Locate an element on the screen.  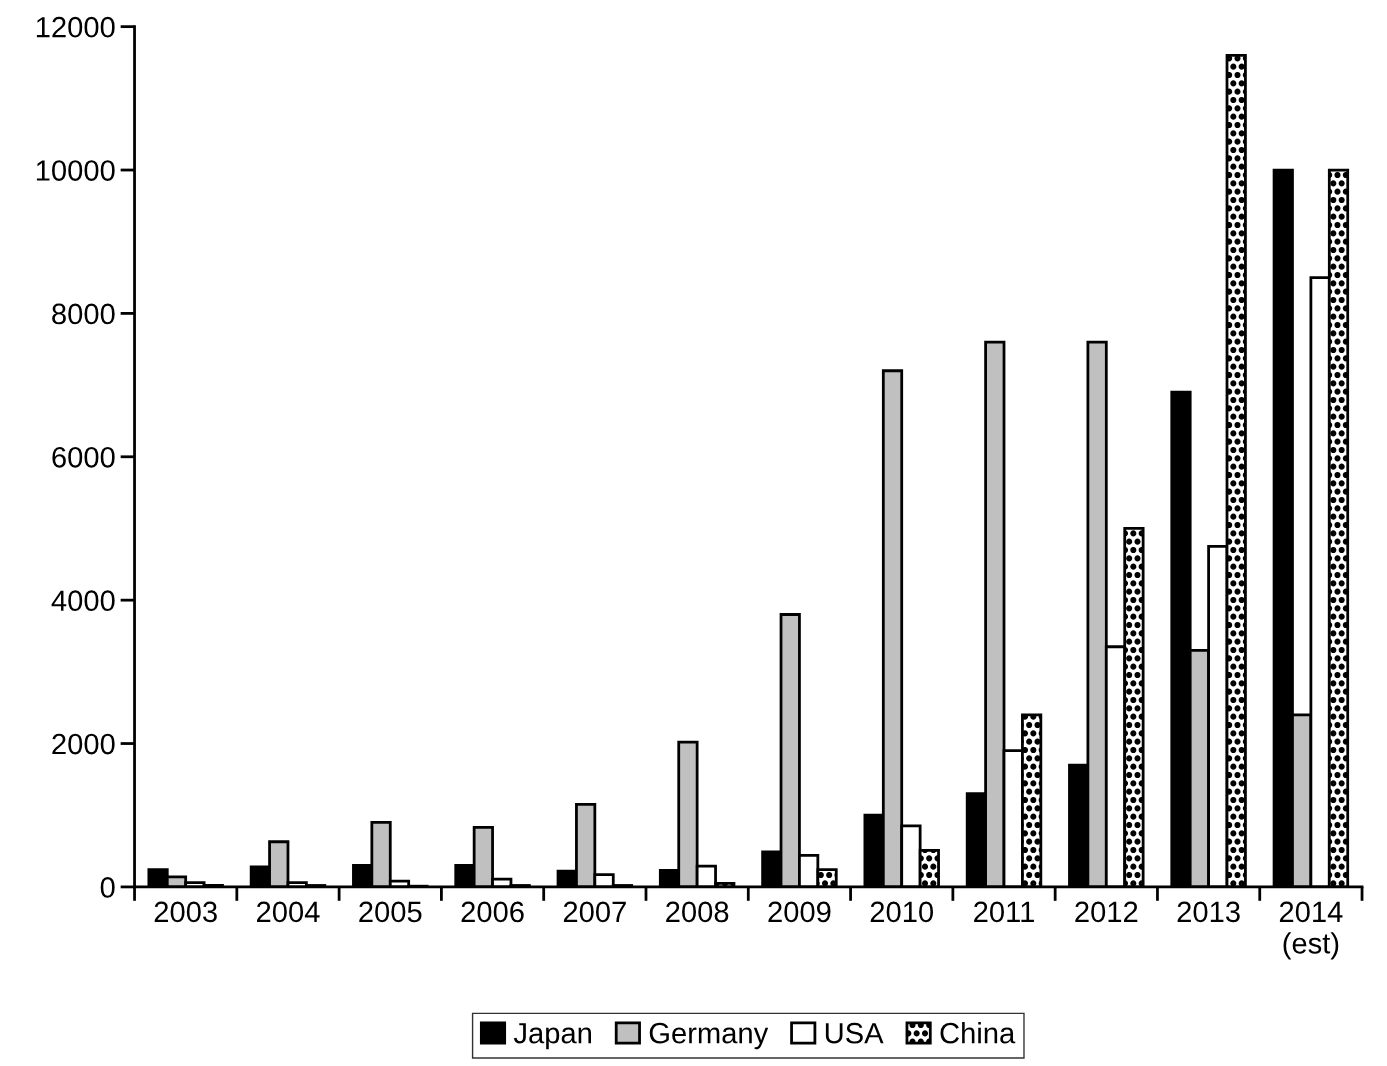
y-tick-label: 10000 is located at coordinates (75, 170).